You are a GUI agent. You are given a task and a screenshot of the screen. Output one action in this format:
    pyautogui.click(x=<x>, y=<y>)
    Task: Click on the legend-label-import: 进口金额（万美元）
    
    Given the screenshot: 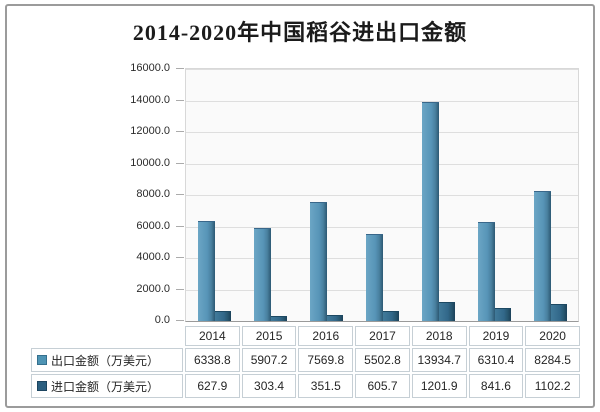 What is the action you would take?
    pyautogui.click(x=105, y=386)
    